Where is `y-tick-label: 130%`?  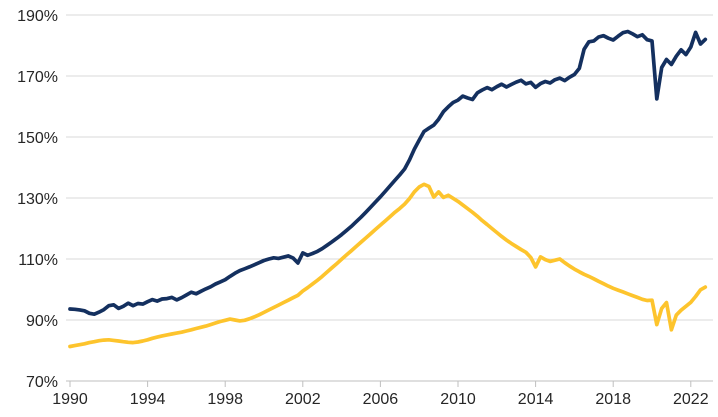 y-tick-label: 130% is located at coordinates (37, 199).